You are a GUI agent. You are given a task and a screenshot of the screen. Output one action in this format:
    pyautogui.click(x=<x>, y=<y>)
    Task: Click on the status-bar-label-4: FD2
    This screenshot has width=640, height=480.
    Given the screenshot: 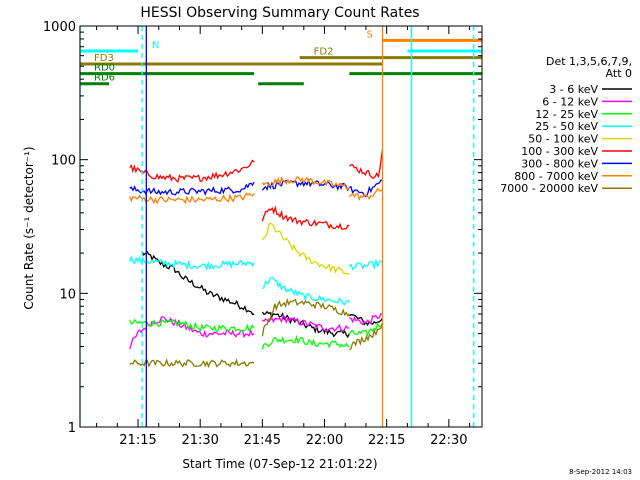 What is the action you would take?
    pyautogui.click(x=324, y=52)
    